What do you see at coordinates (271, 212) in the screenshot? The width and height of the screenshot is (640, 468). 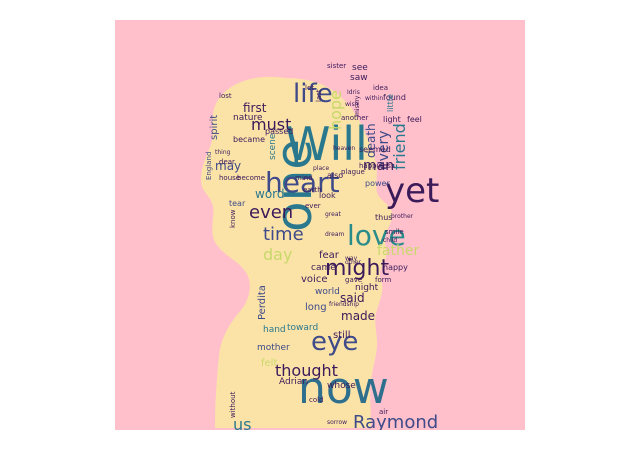 I see `cloud-word-even: even` at bounding box center [271, 212].